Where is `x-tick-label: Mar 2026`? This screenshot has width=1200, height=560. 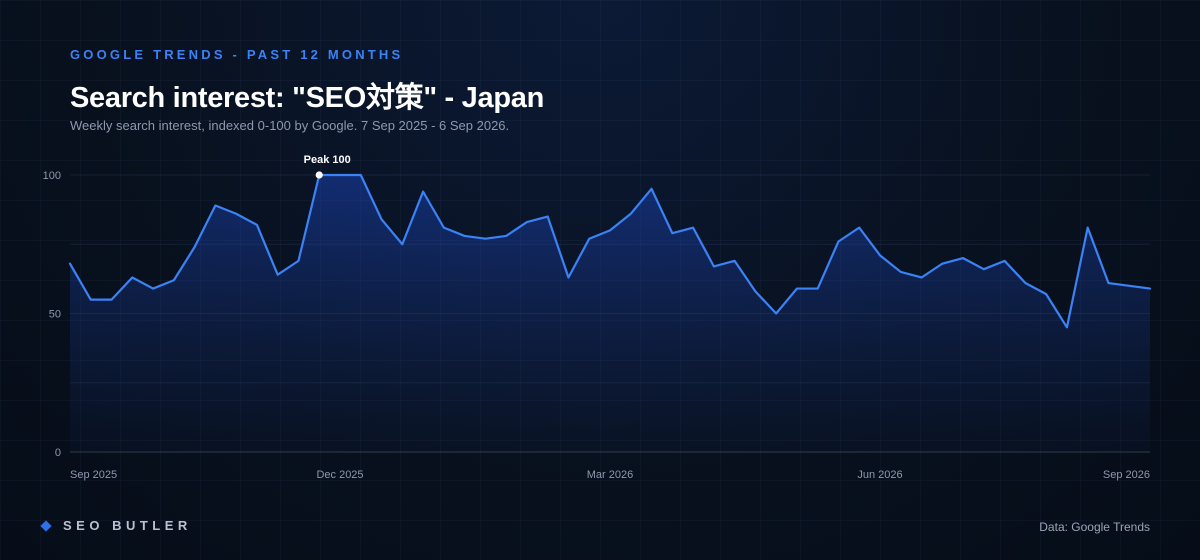 x-tick-label: Mar 2026 is located at coordinates (610, 475).